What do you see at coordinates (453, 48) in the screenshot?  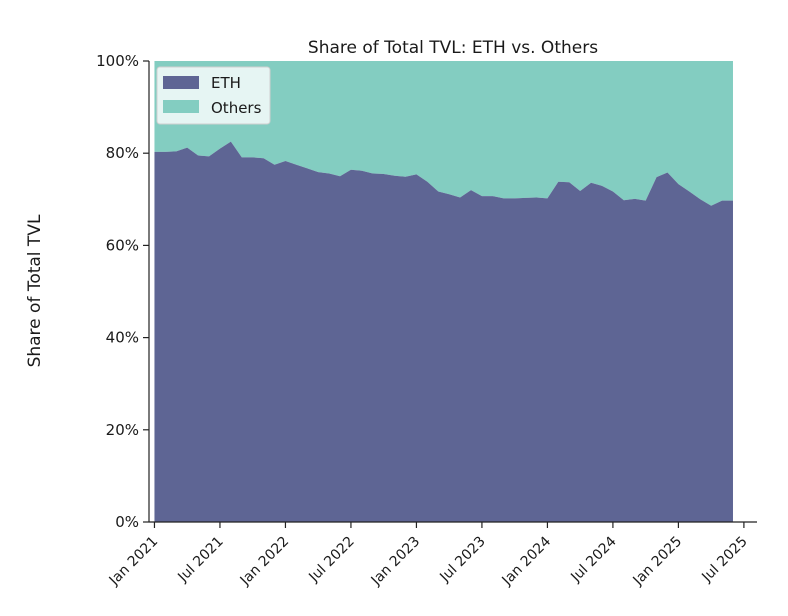 I see `chart-title: Share of Total TVL: ETH vs. Others` at bounding box center [453, 48].